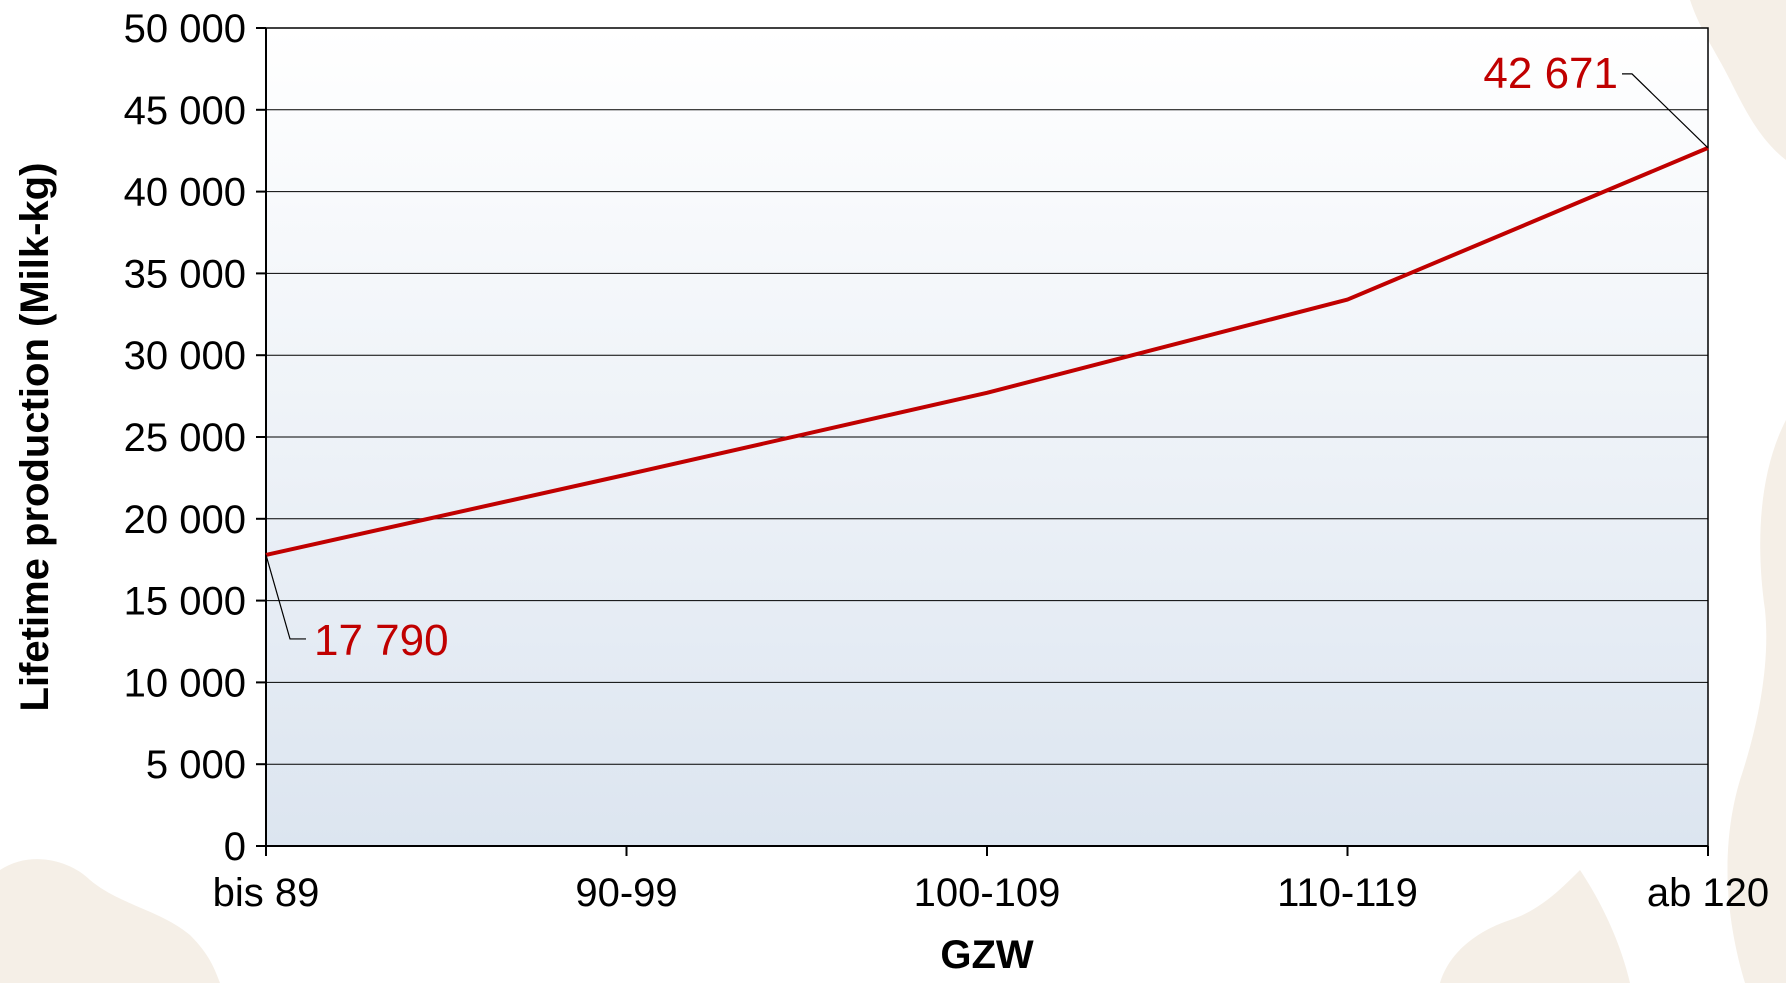 The image size is (1786, 983). I want to click on x-axis-title: GZW, so click(987, 955).